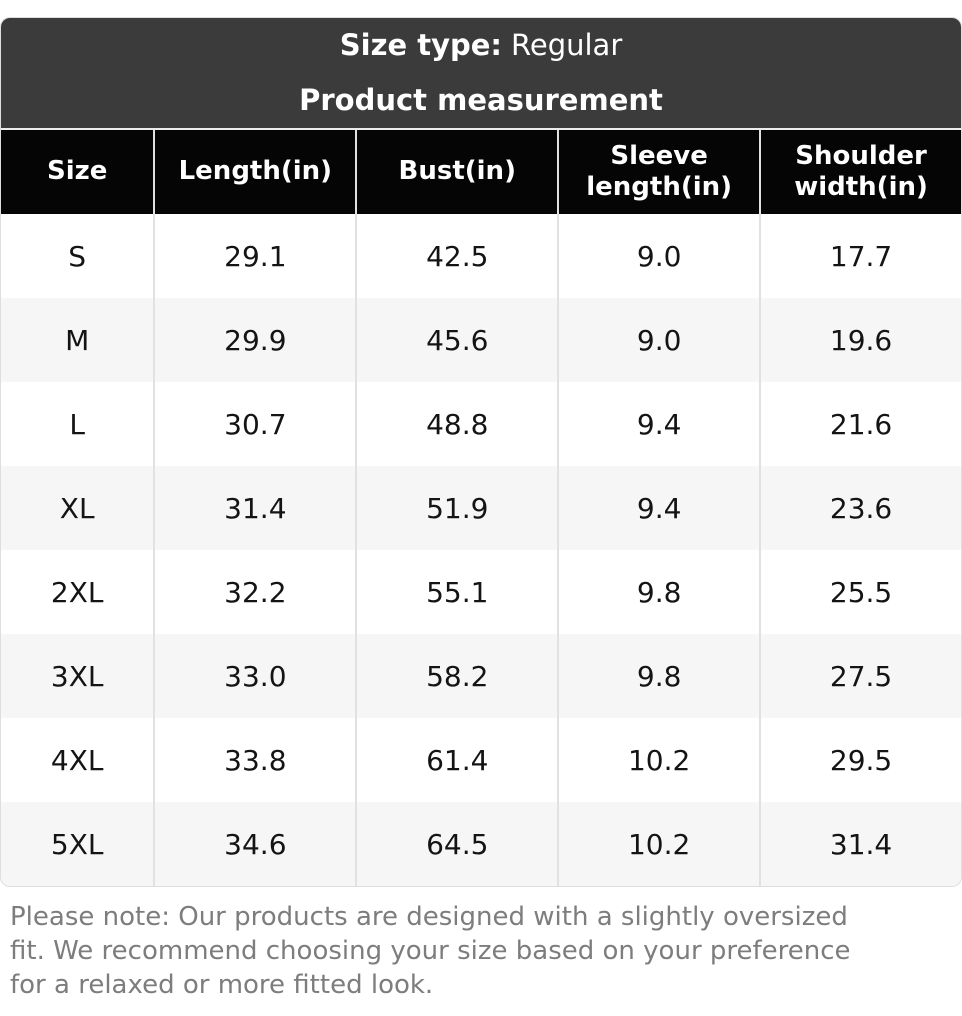 This screenshot has height=1016, width=962. What do you see at coordinates (421, 45) in the screenshot?
I see `size-type-label: Size type:` at bounding box center [421, 45].